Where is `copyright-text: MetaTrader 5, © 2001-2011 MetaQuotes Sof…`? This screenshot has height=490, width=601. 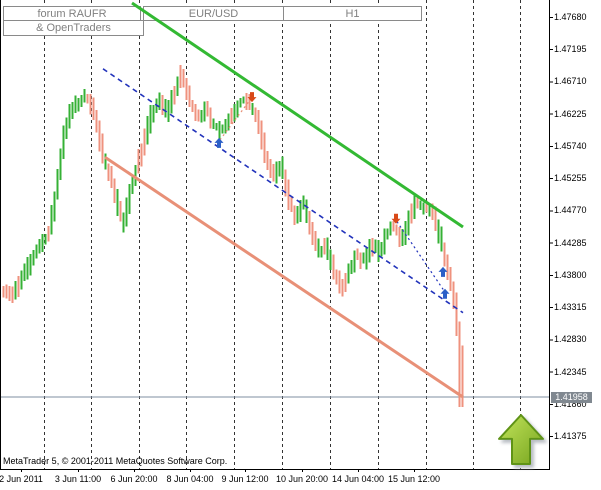
copyright-text: MetaTrader 5, © 2001-2011 MetaQuotes Sof… is located at coordinates (115, 461).